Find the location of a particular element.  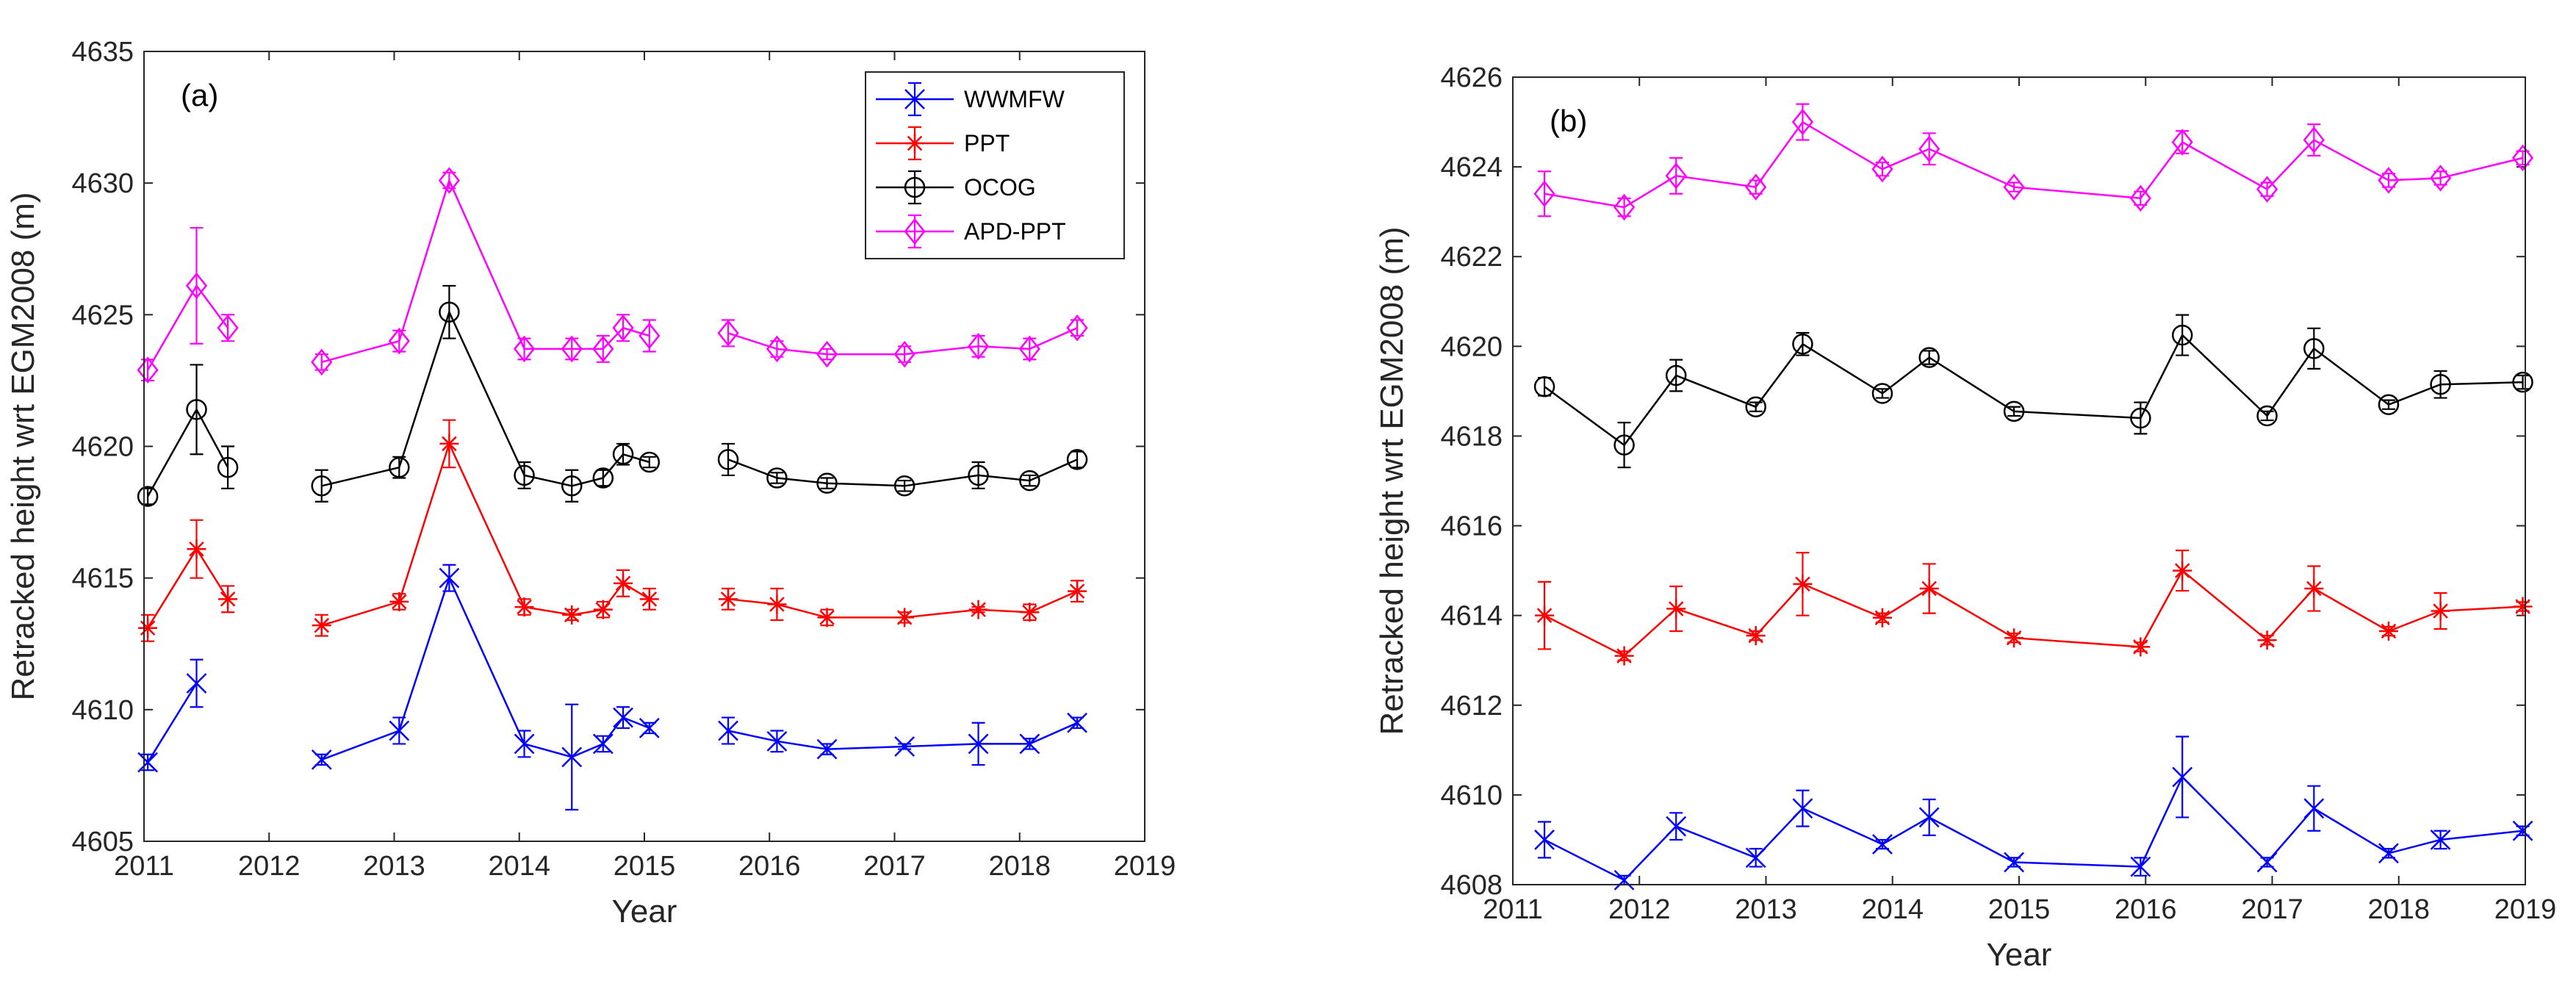

y-tick-label: 4618 is located at coordinates (1471, 436).